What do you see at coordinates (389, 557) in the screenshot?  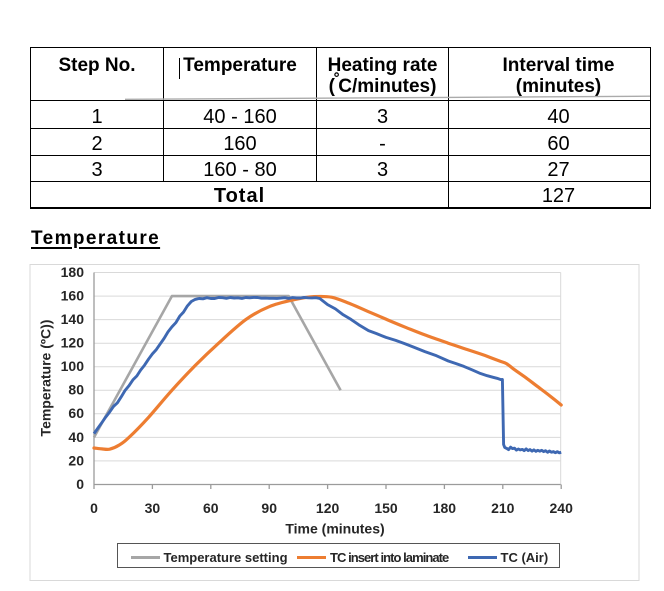 I see `svg-text: TC insert into laminate` at bounding box center [389, 557].